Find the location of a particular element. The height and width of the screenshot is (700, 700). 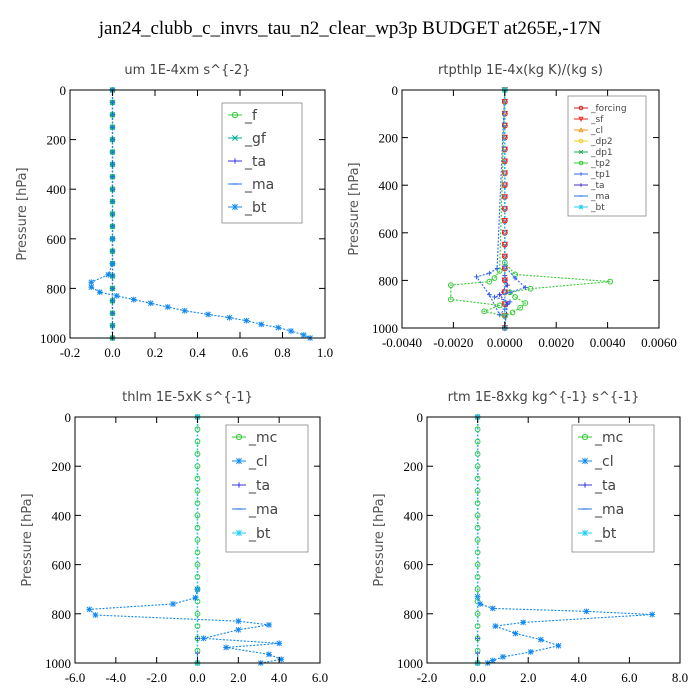

y-tick-label: 600 is located at coordinates (57, 239).